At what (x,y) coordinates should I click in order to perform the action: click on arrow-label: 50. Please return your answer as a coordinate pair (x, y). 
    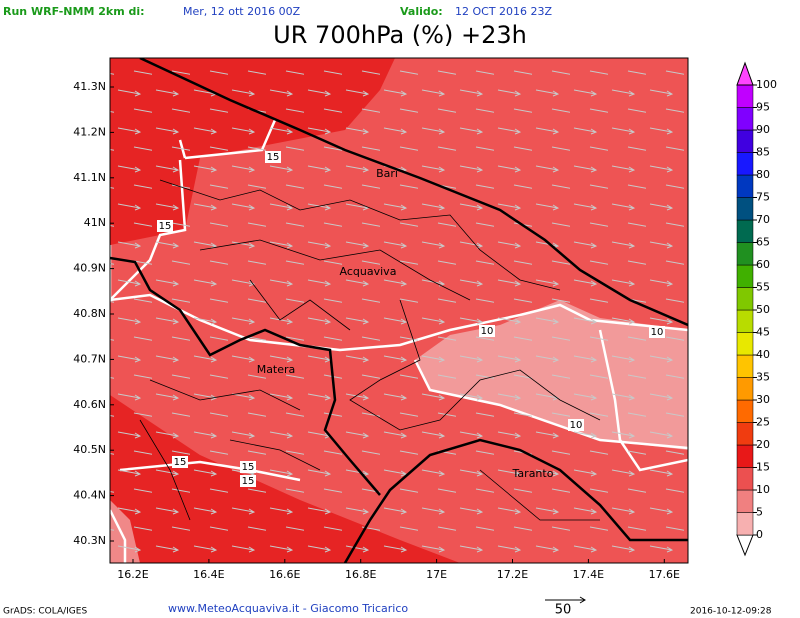
    Looking at the image, I should click on (563, 610).